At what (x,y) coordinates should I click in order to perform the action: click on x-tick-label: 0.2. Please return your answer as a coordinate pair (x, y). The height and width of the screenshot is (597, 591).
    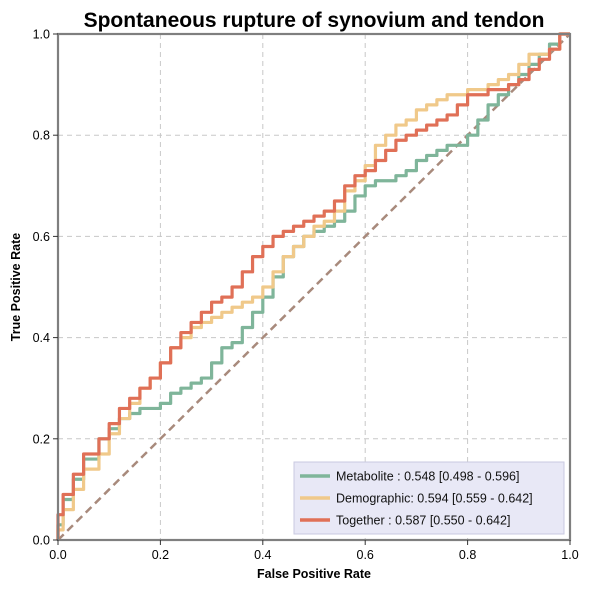
    Looking at the image, I should click on (160, 555).